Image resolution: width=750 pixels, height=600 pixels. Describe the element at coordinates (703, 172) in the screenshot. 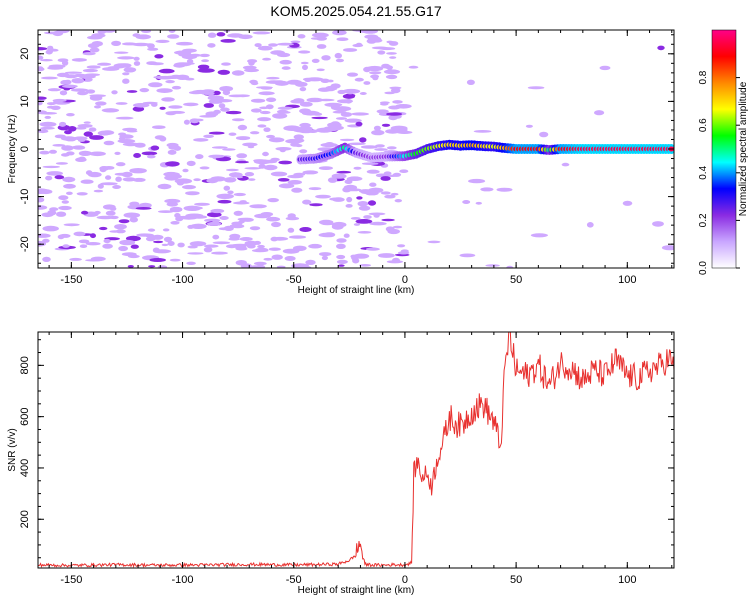

I see `colorbar-tick-label: 0.4` at that location.